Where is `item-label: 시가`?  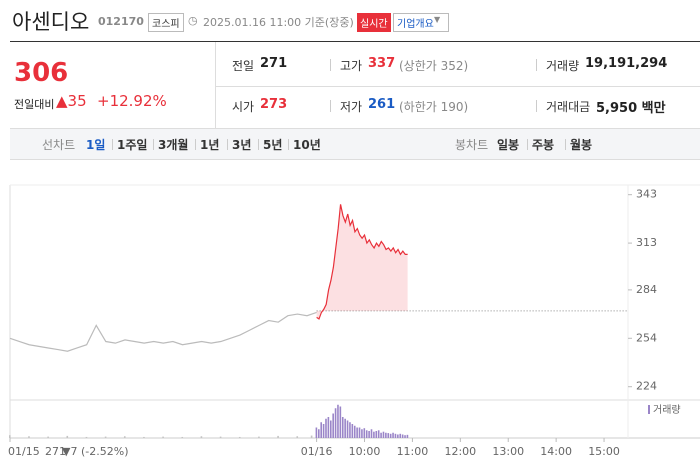 item-label: 시가 is located at coordinates (243, 107).